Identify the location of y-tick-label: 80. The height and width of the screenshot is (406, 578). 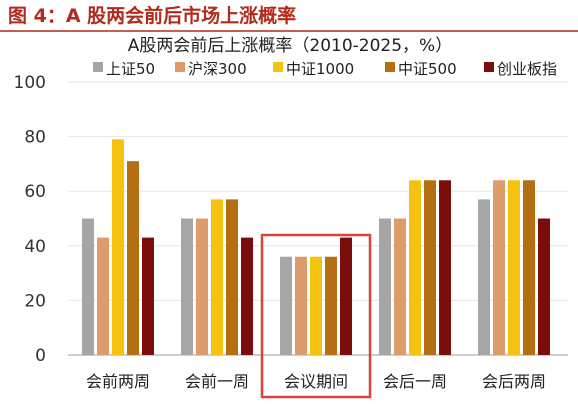
(35, 138).